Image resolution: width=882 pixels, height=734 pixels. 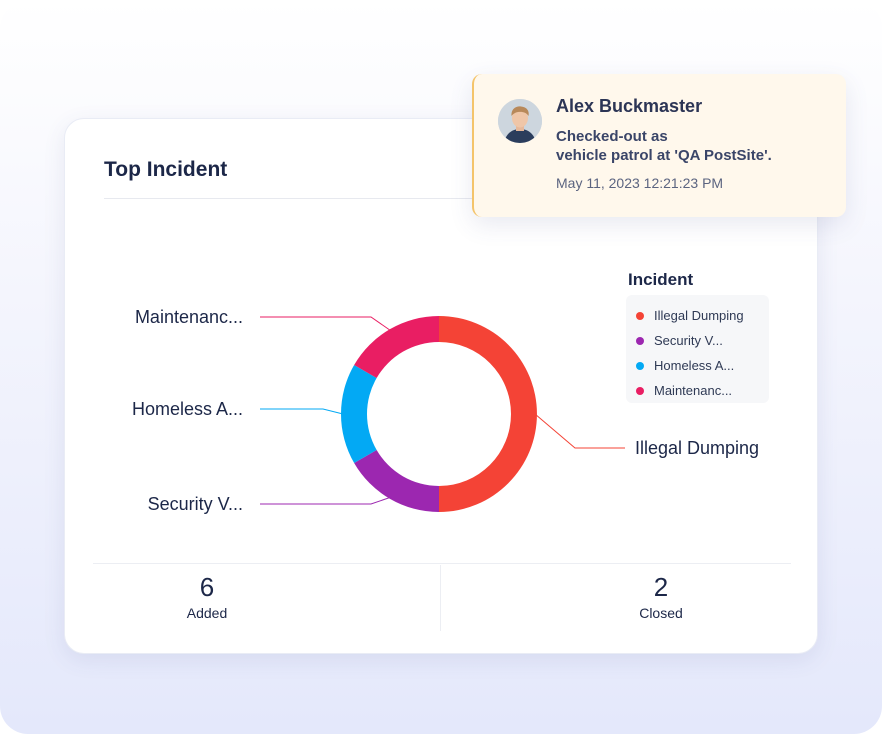 What do you see at coordinates (440, 598) in the screenshot?
I see `footer-vertical-divider` at bounding box center [440, 598].